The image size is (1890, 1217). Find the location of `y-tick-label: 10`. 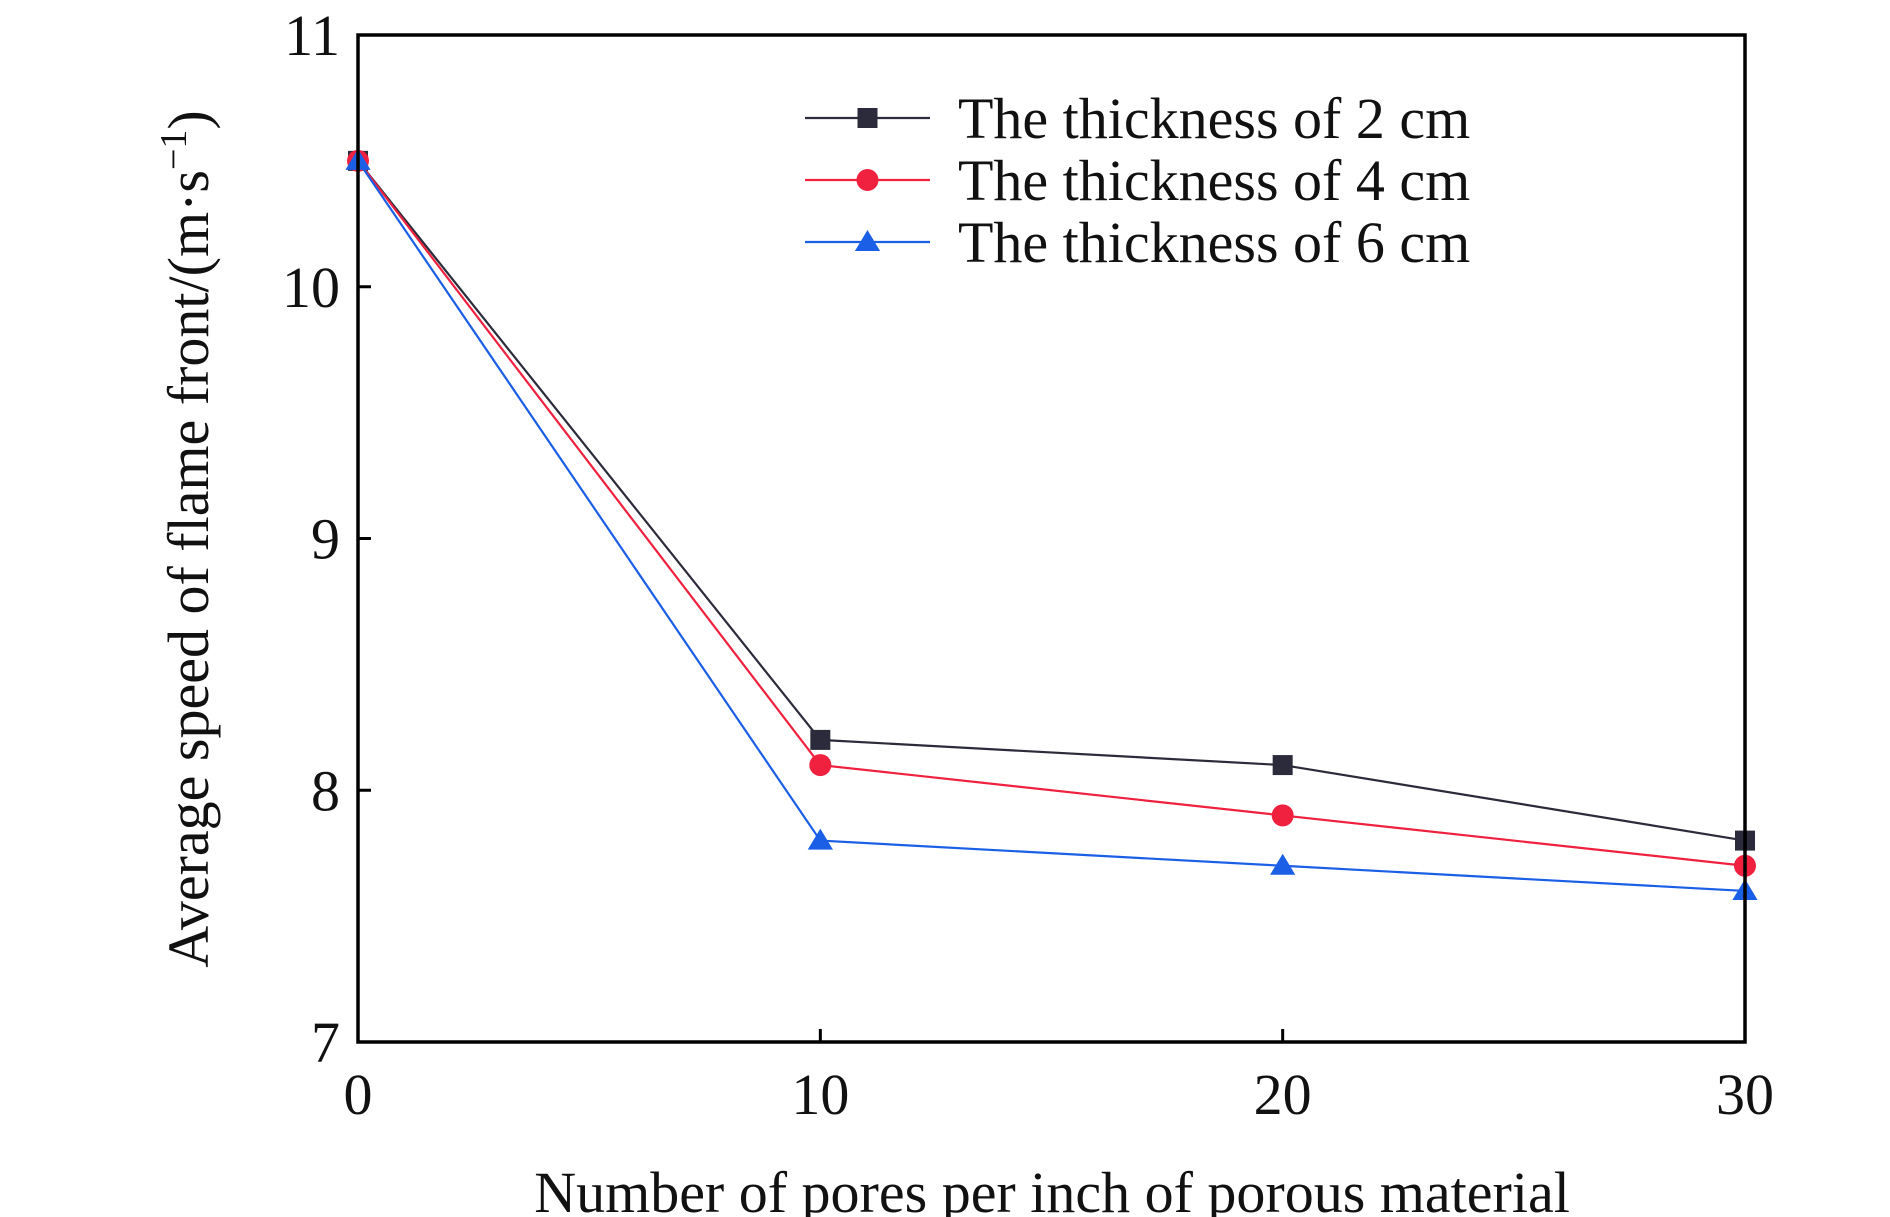

y-tick-label: 10 is located at coordinates (311, 287).